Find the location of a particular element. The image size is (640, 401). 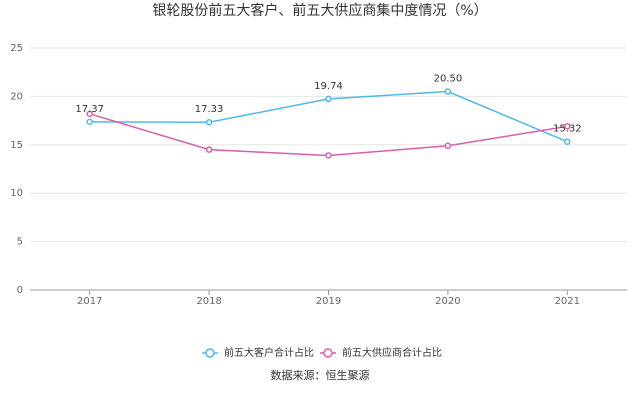

x-tick-label: 2018 is located at coordinates (208, 301).